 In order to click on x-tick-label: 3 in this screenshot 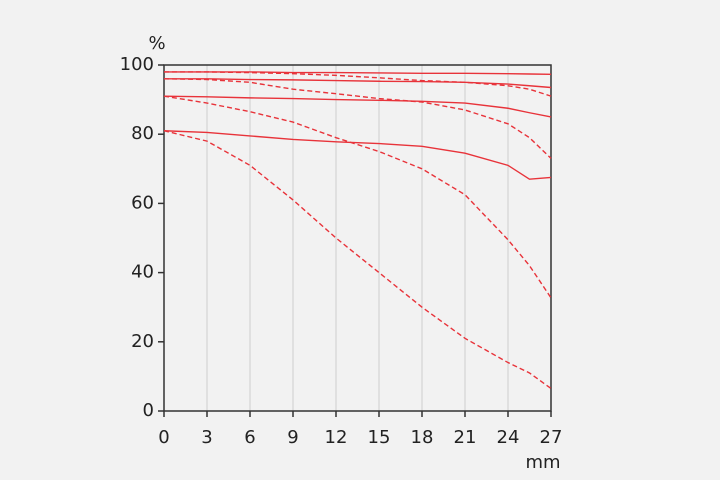, I will do `click(206, 437)`.